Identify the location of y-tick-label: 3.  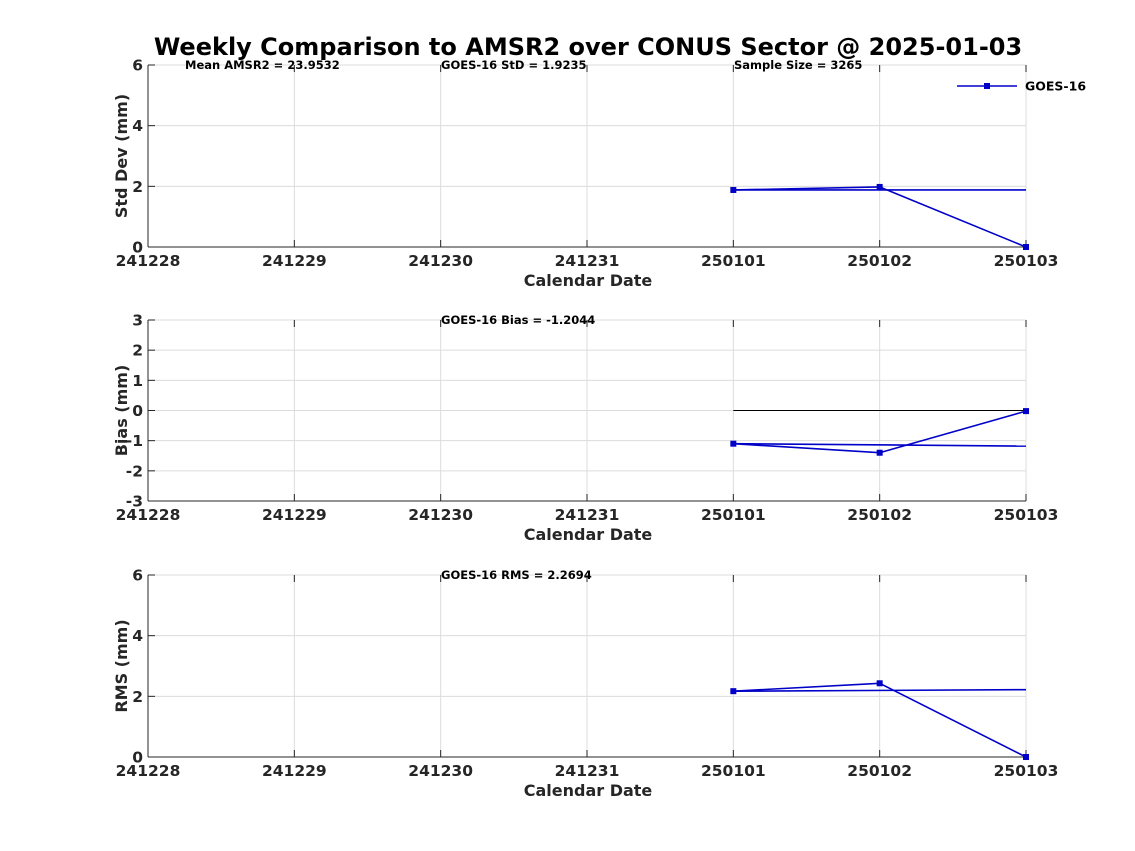
(137, 321).